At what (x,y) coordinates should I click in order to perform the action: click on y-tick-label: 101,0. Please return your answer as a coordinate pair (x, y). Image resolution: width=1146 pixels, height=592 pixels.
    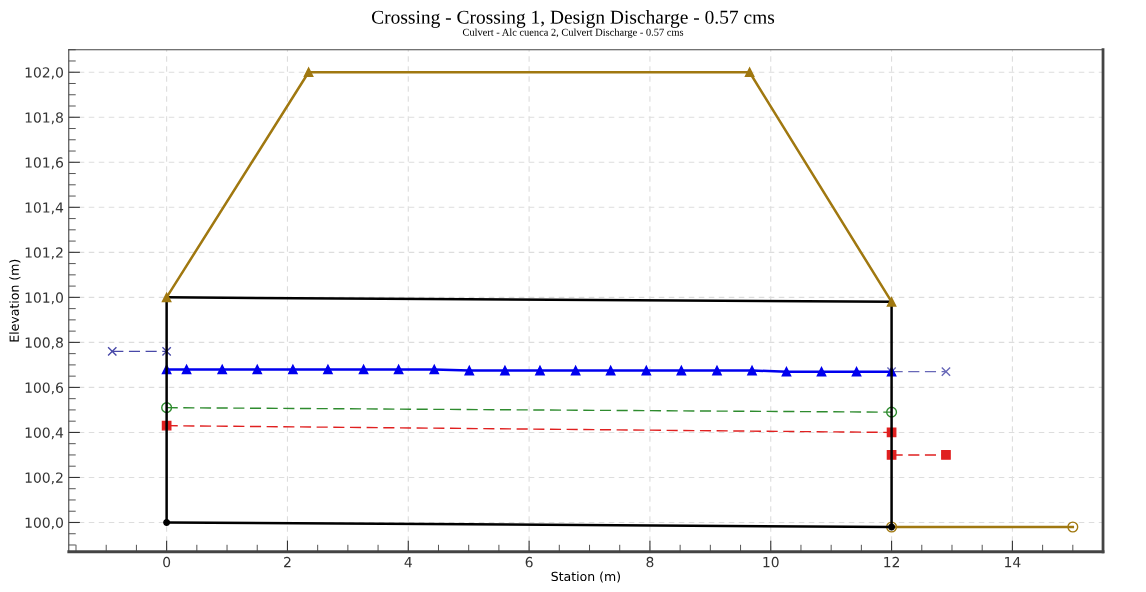
    Looking at the image, I should click on (44, 298).